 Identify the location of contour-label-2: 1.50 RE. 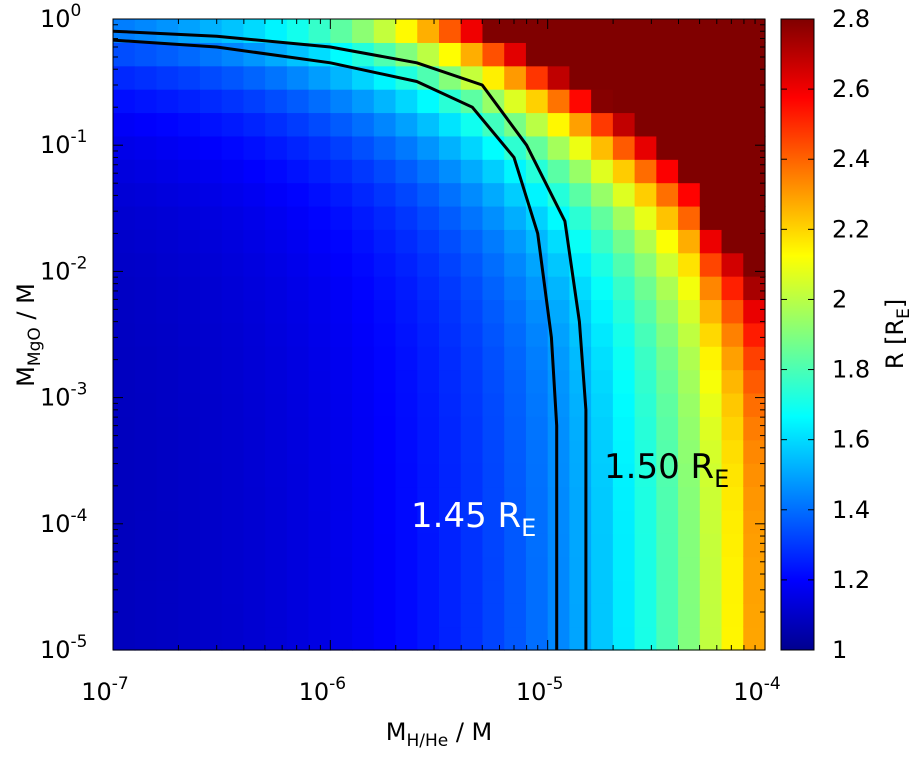
(666, 470).